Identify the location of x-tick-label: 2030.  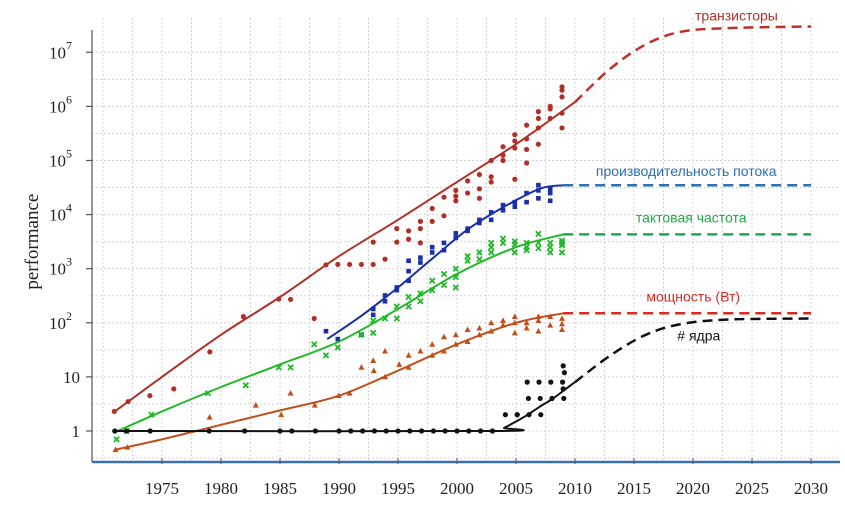
(811, 488).